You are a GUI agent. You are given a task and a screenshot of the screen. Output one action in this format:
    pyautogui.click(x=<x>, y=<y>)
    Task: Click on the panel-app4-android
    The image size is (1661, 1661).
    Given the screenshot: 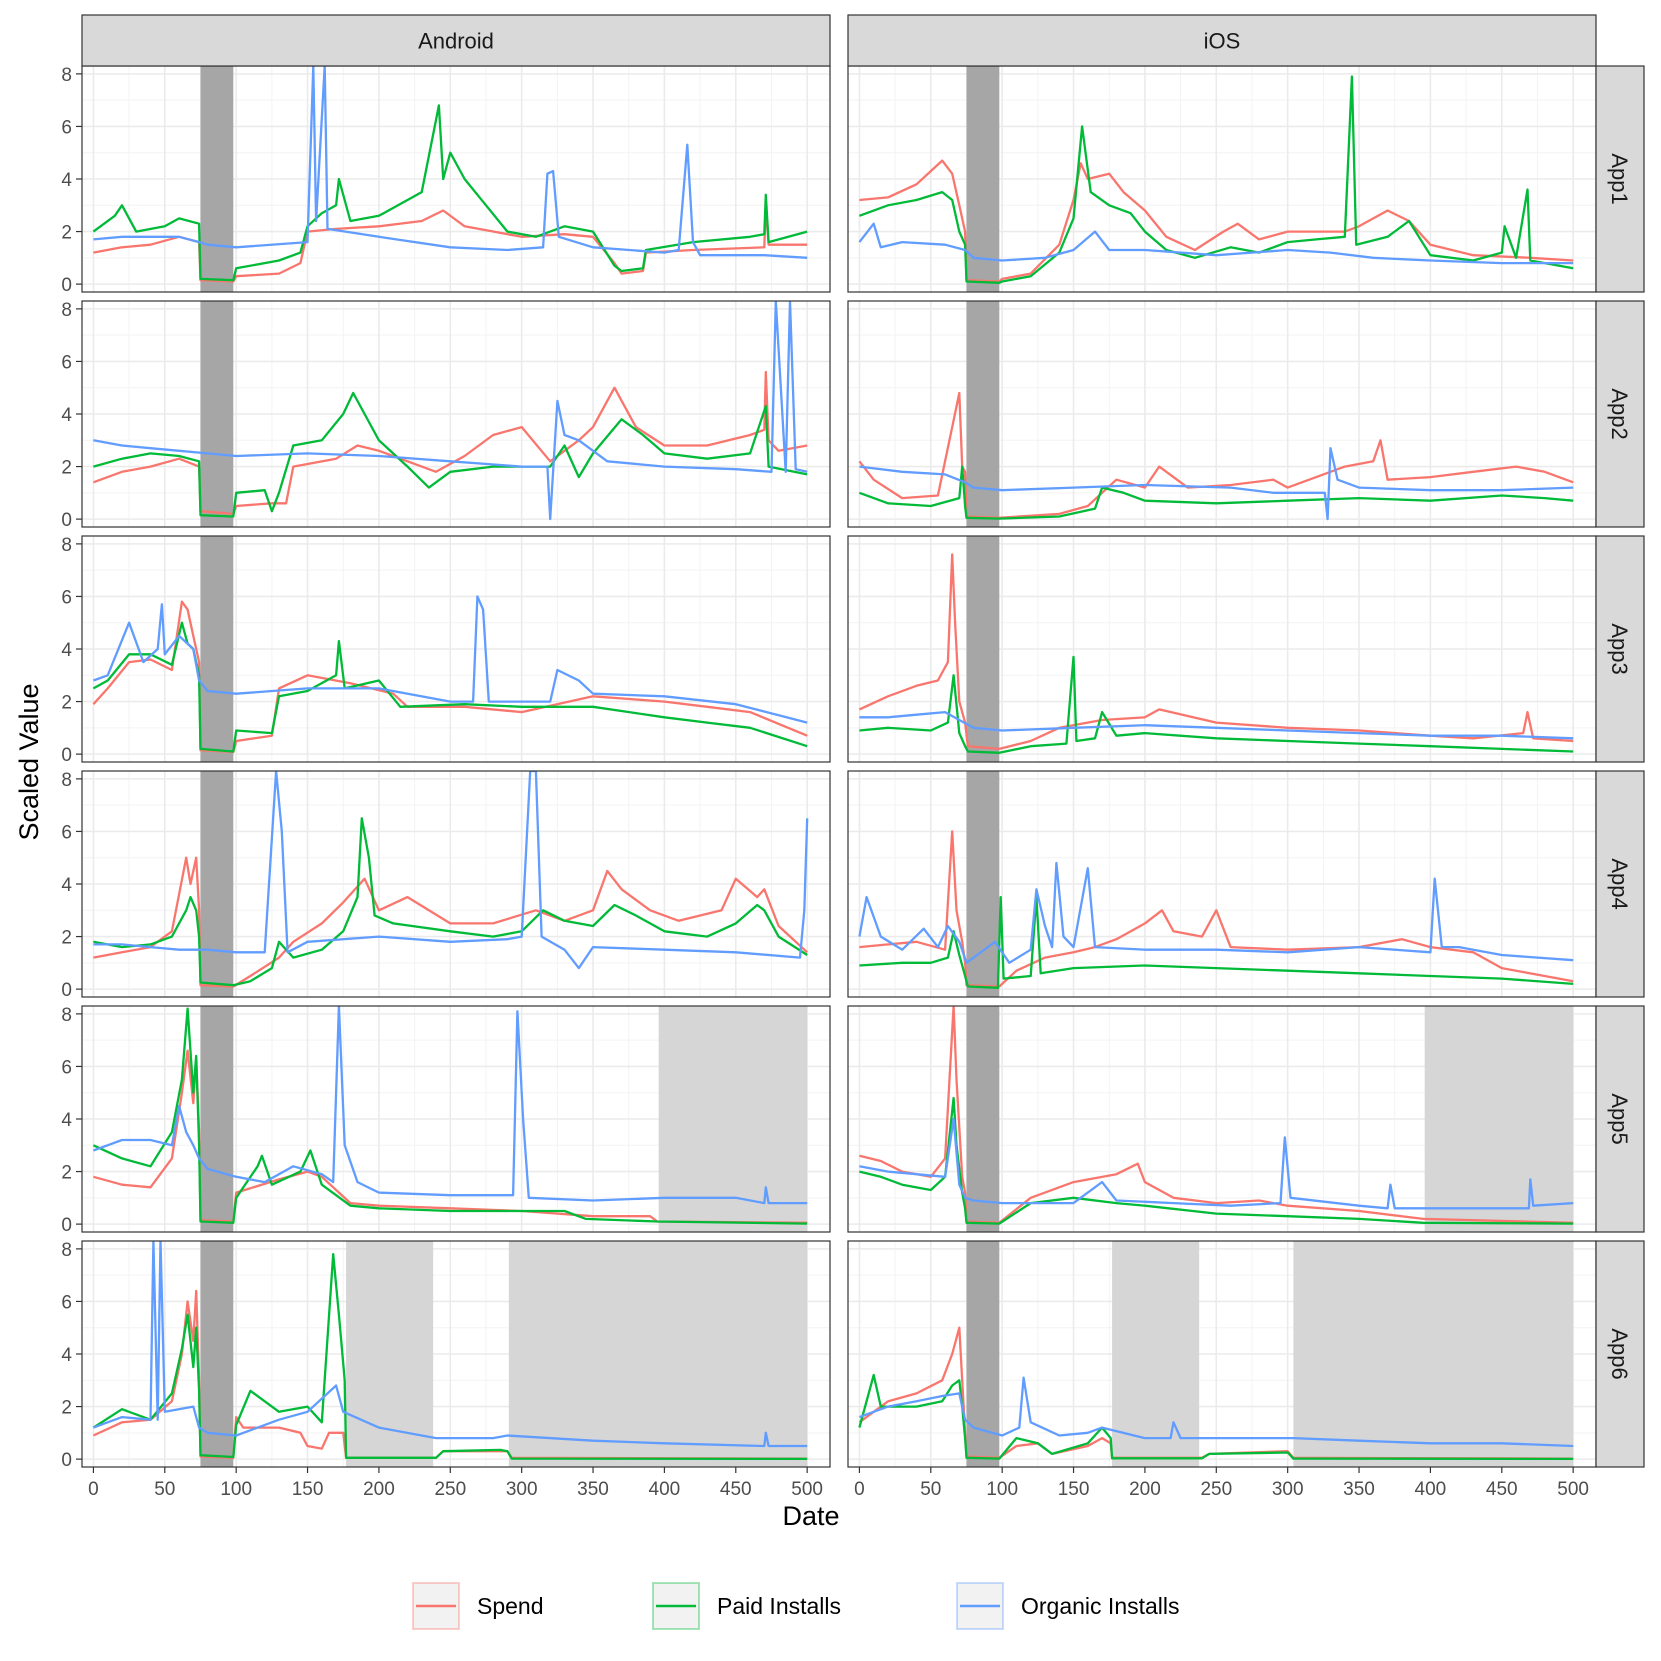 What is the action you would take?
    pyautogui.click(x=456, y=884)
    